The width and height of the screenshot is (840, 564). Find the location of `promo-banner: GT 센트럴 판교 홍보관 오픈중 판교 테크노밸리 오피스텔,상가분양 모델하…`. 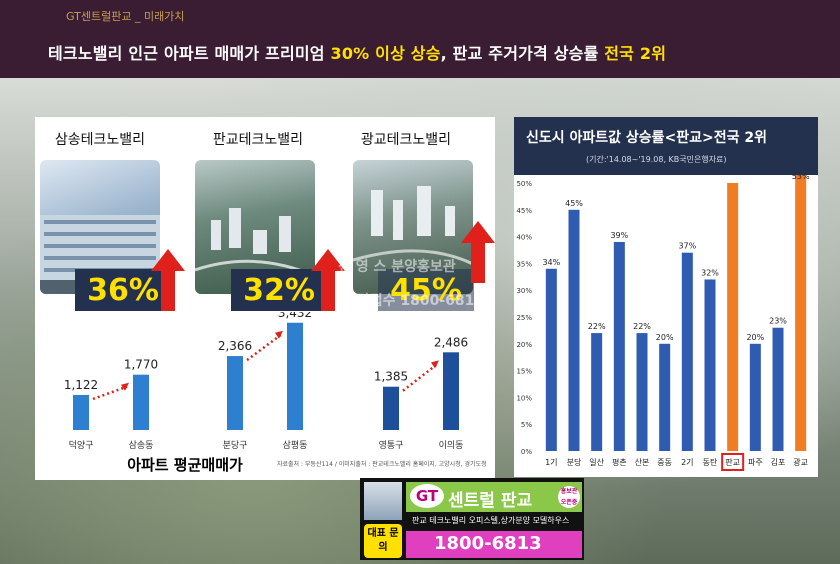

promo-banner: GT 센트럴 판교 홍보관 오픈중 판교 테크노밸리 오피스텔,상가분양 모델하… is located at coordinates (472, 519).